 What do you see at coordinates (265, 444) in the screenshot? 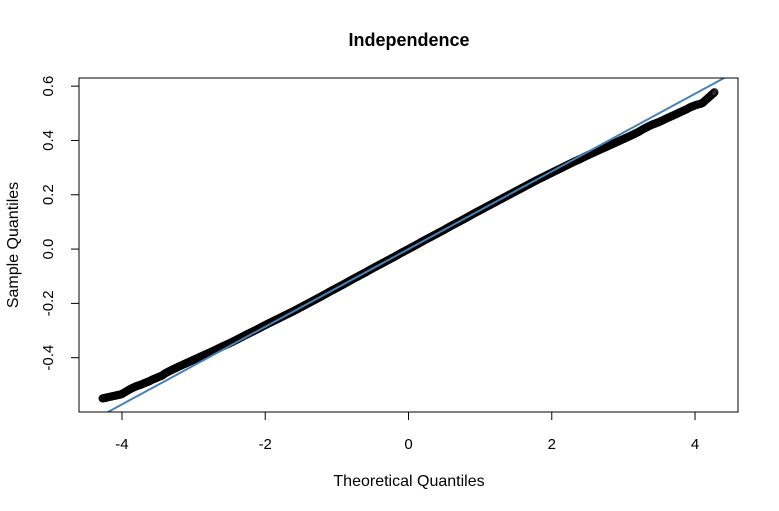
I see `x-tick-label: -2` at bounding box center [265, 444].